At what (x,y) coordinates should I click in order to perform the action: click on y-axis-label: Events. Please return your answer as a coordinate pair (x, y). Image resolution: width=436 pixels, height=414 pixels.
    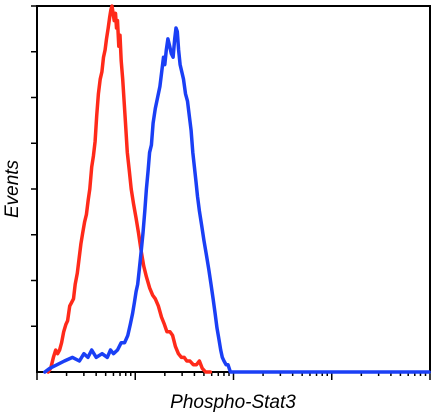
    Looking at the image, I should click on (12, 188).